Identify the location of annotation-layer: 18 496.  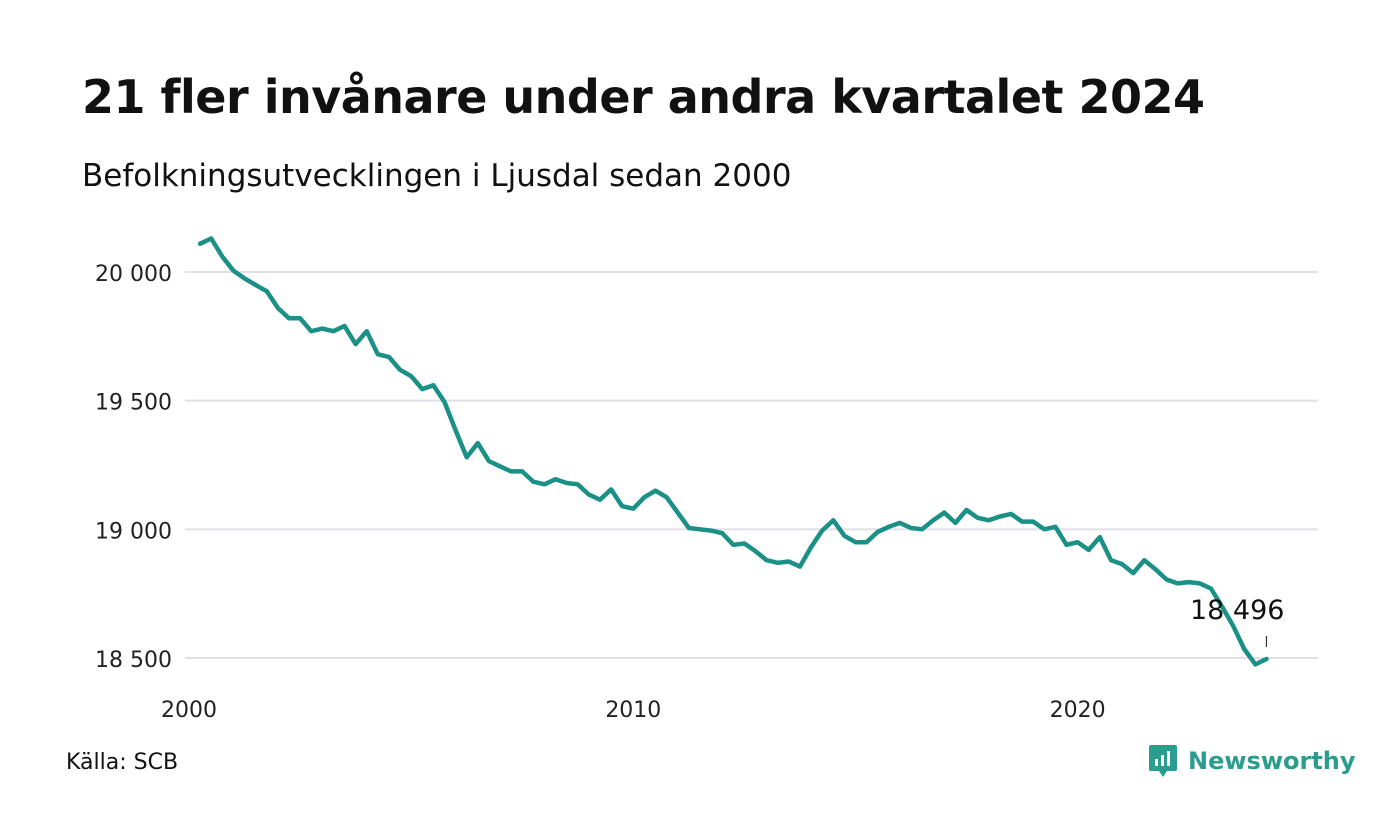
(1237, 621).